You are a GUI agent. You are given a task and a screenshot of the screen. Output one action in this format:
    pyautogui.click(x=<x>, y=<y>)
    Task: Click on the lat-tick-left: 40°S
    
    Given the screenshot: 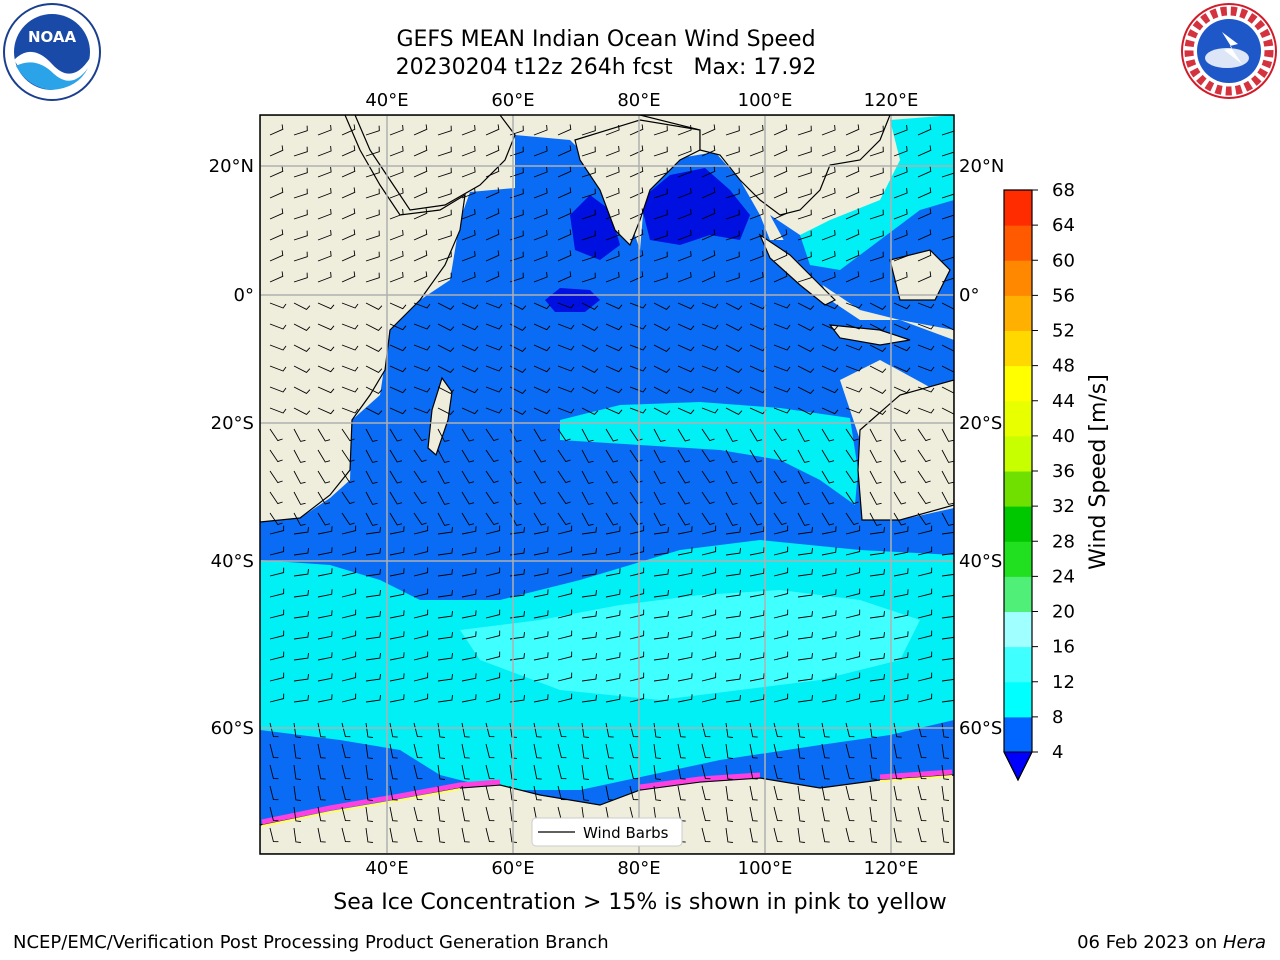 What is the action you would take?
    pyautogui.click(x=232, y=561)
    